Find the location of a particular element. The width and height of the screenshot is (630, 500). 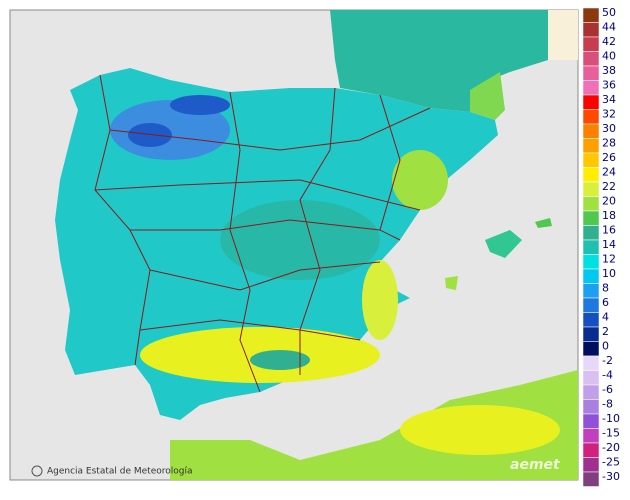

legend-label: 50 is located at coordinates (609, 12).